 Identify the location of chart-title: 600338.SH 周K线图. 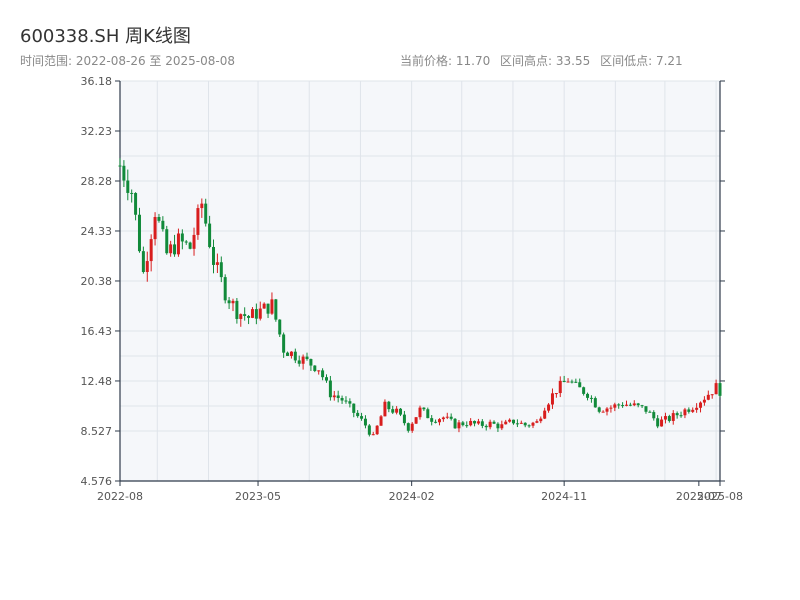
(105, 36).